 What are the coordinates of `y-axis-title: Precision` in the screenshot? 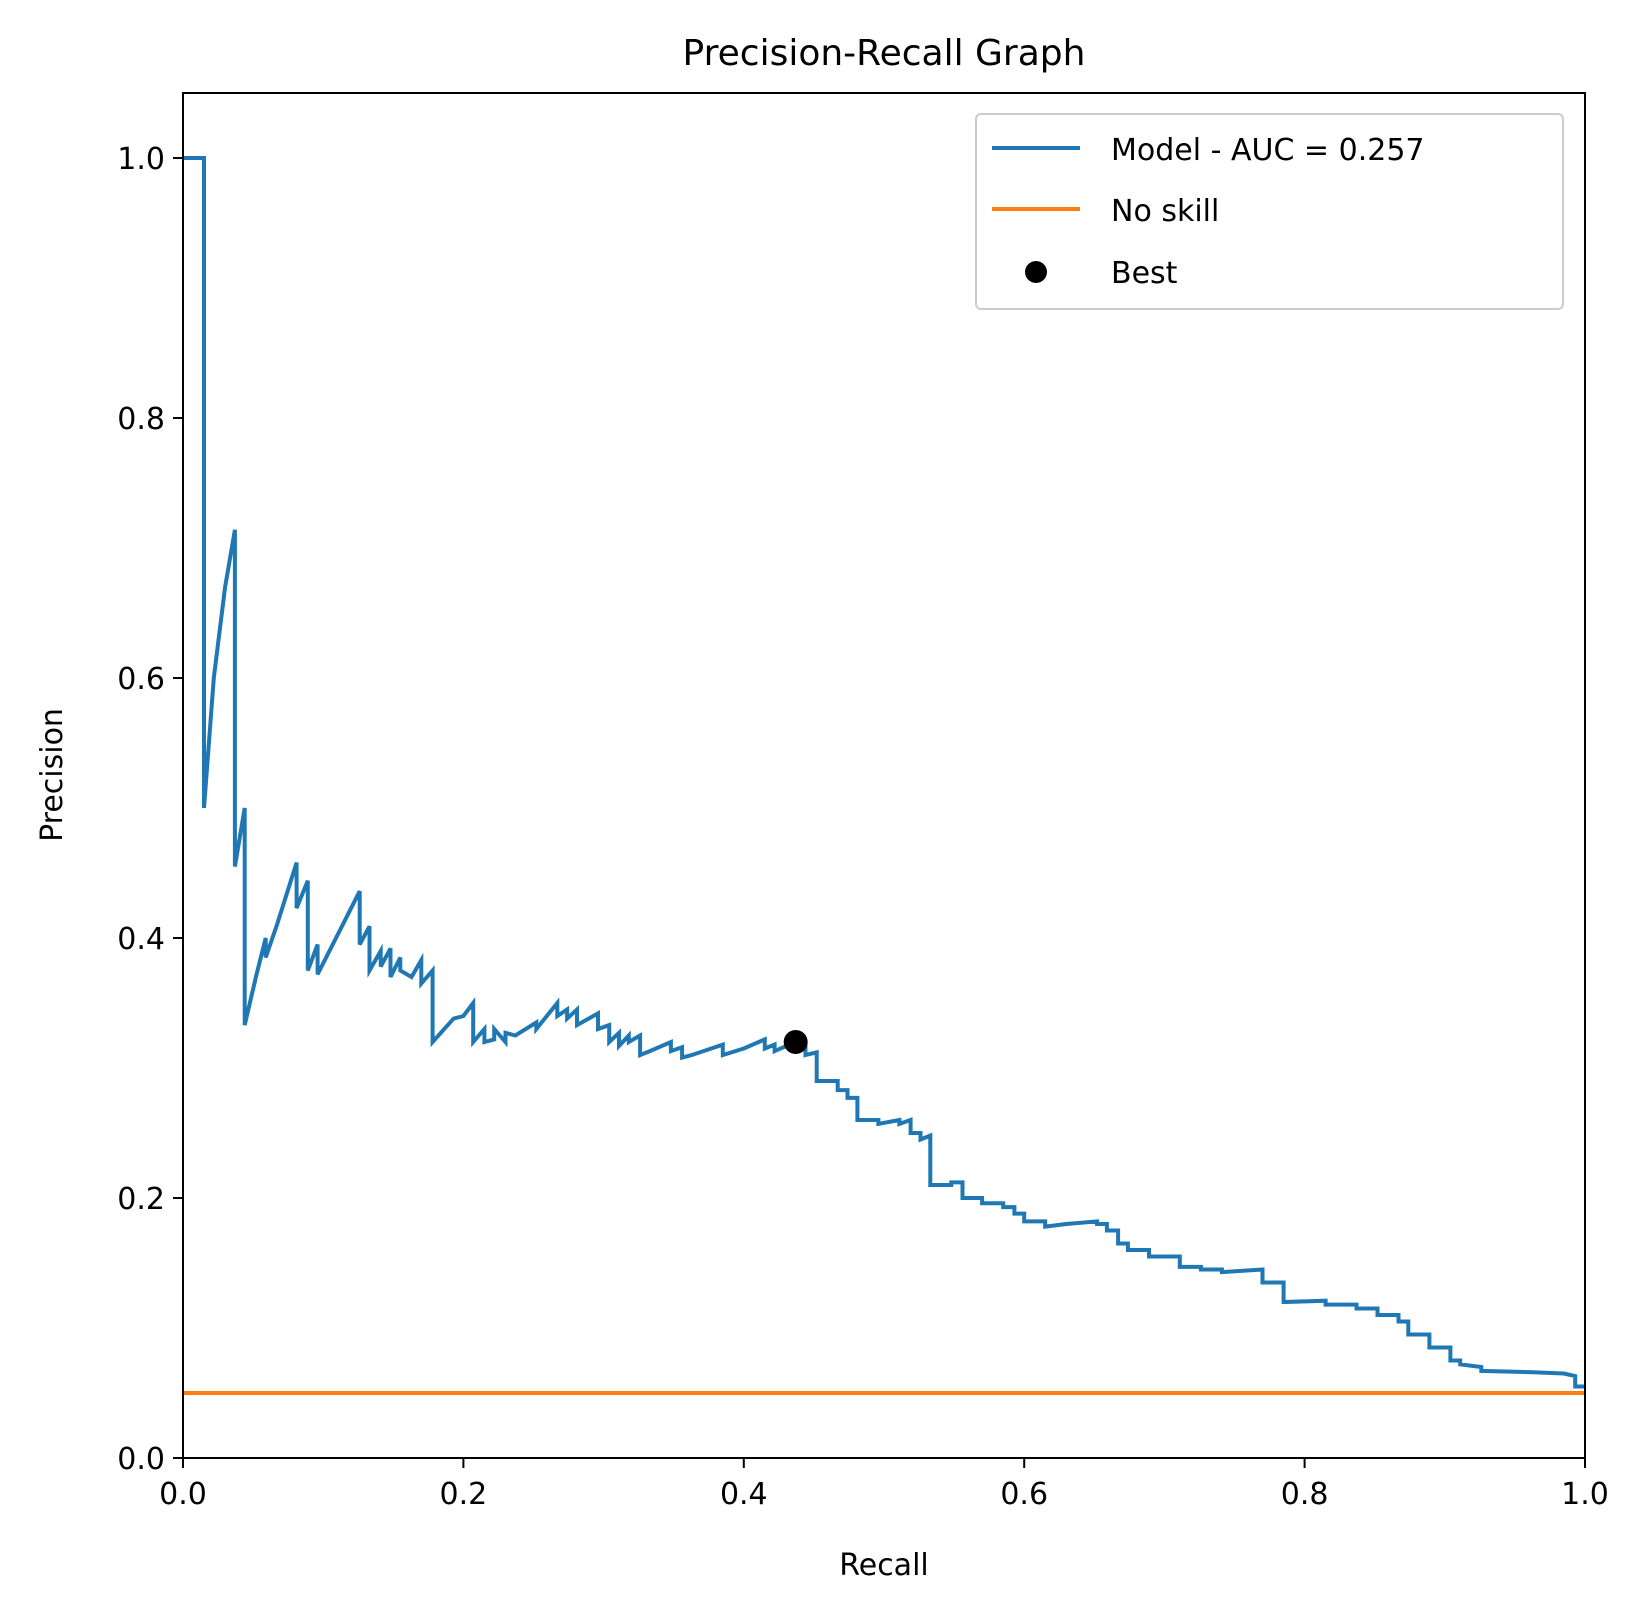 It's located at (52, 775).